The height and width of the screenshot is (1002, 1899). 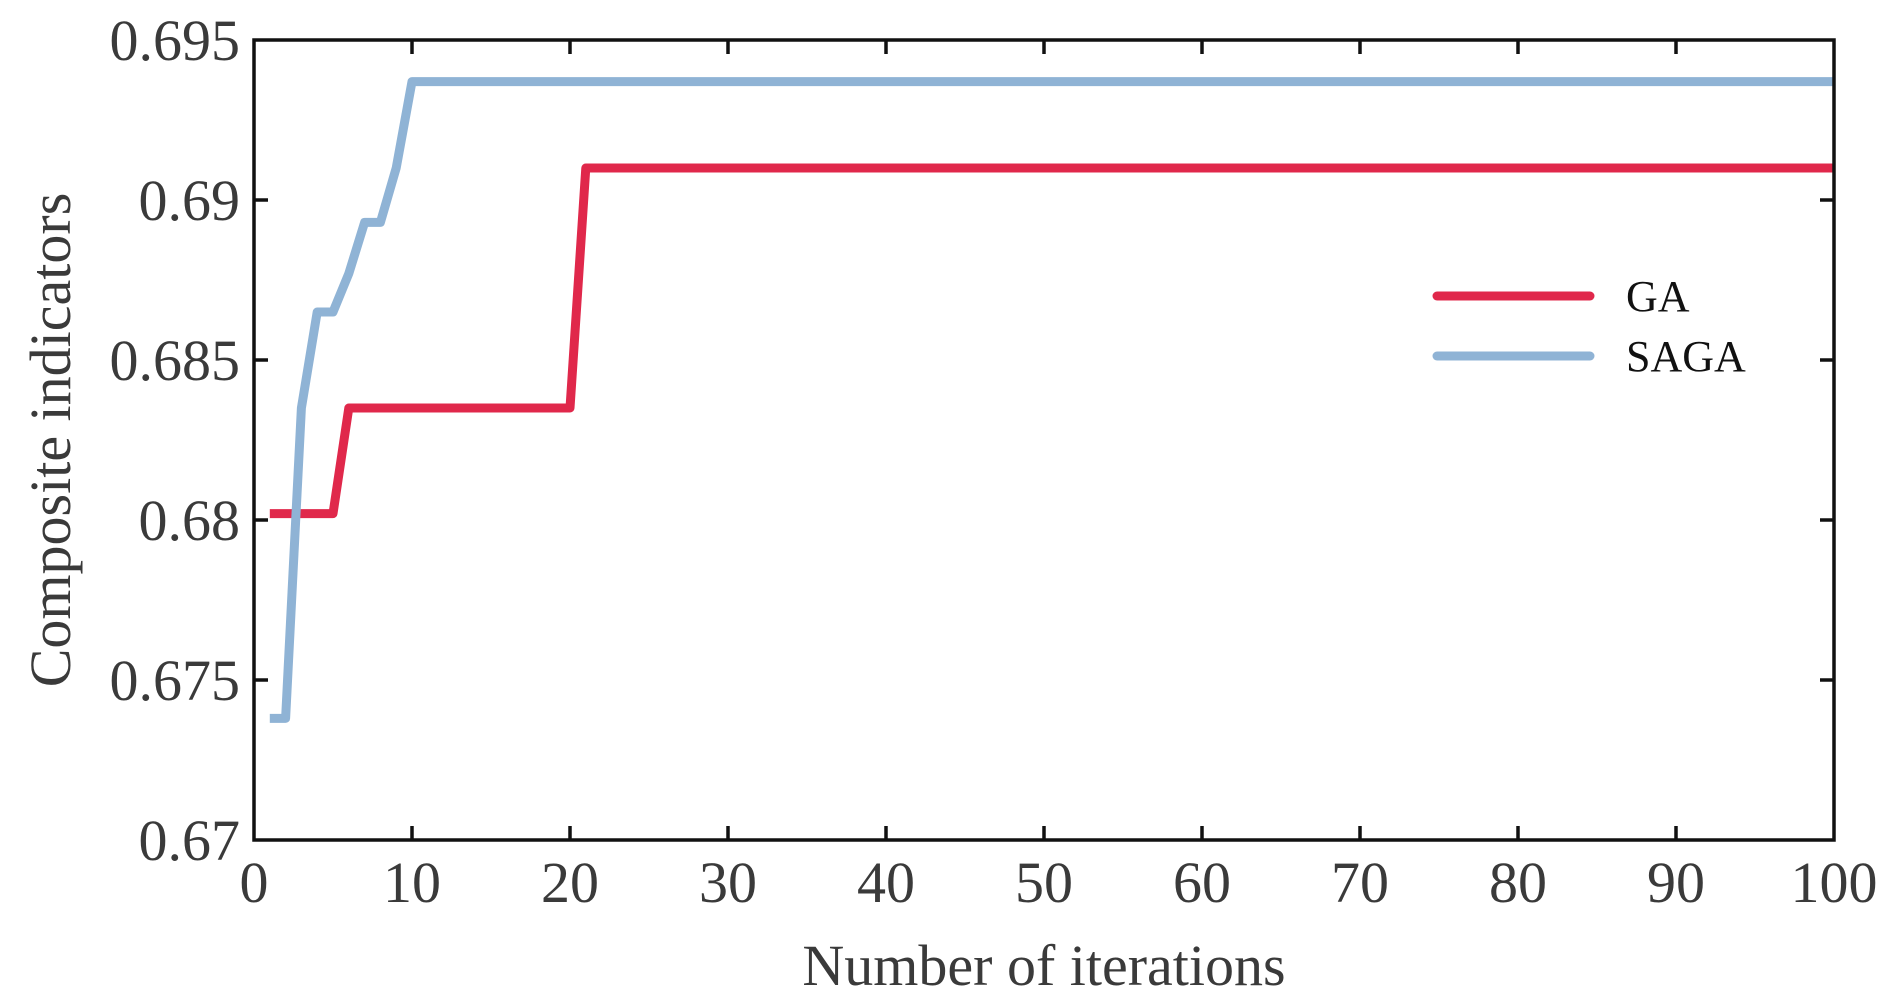 What do you see at coordinates (190, 520) in the screenshot?
I see `y-tick-label: 0.68` at bounding box center [190, 520].